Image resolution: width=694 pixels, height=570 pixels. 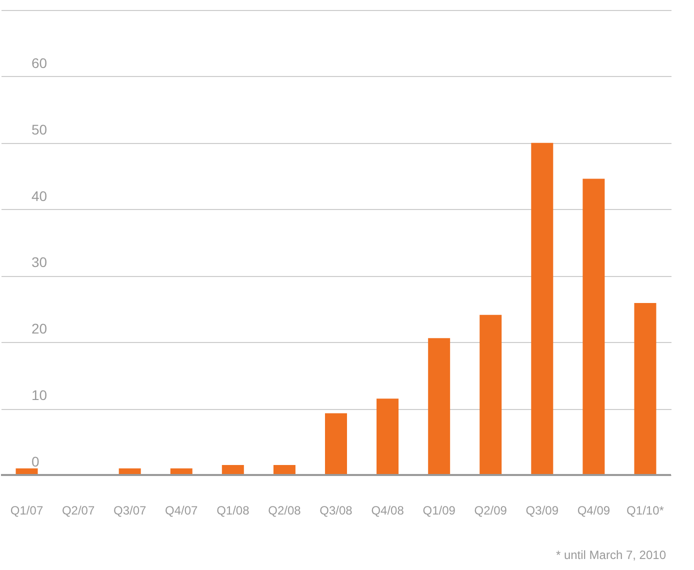 What do you see at coordinates (387, 511) in the screenshot?
I see `x-tick-label: Q4/08` at bounding box center [387, 511].